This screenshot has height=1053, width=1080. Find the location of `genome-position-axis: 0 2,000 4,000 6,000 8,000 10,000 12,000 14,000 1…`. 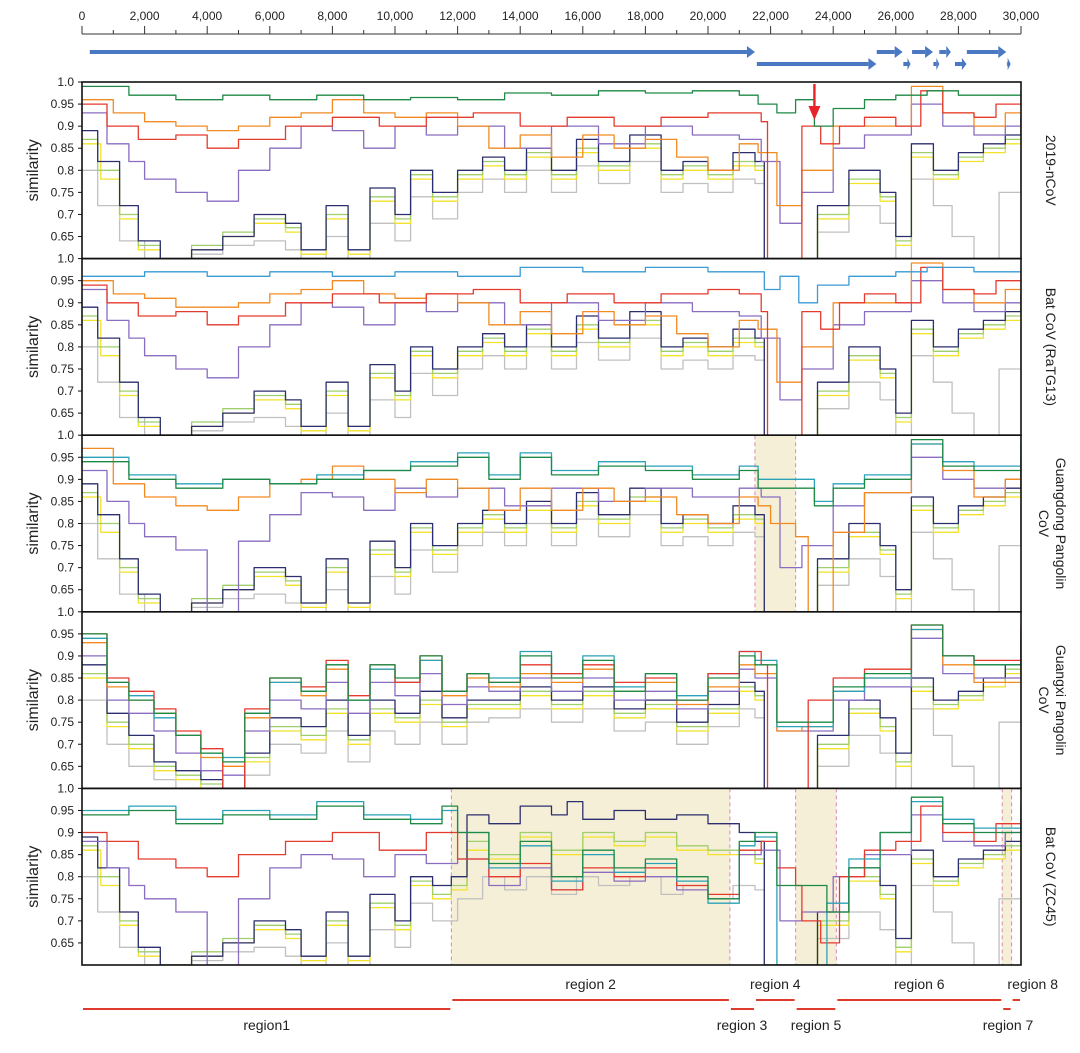

genome-position-axis: 0 2,000 4,000 6,000 8,000 10,000 12,000 14,000 1… is located at coordinates (559, 22).